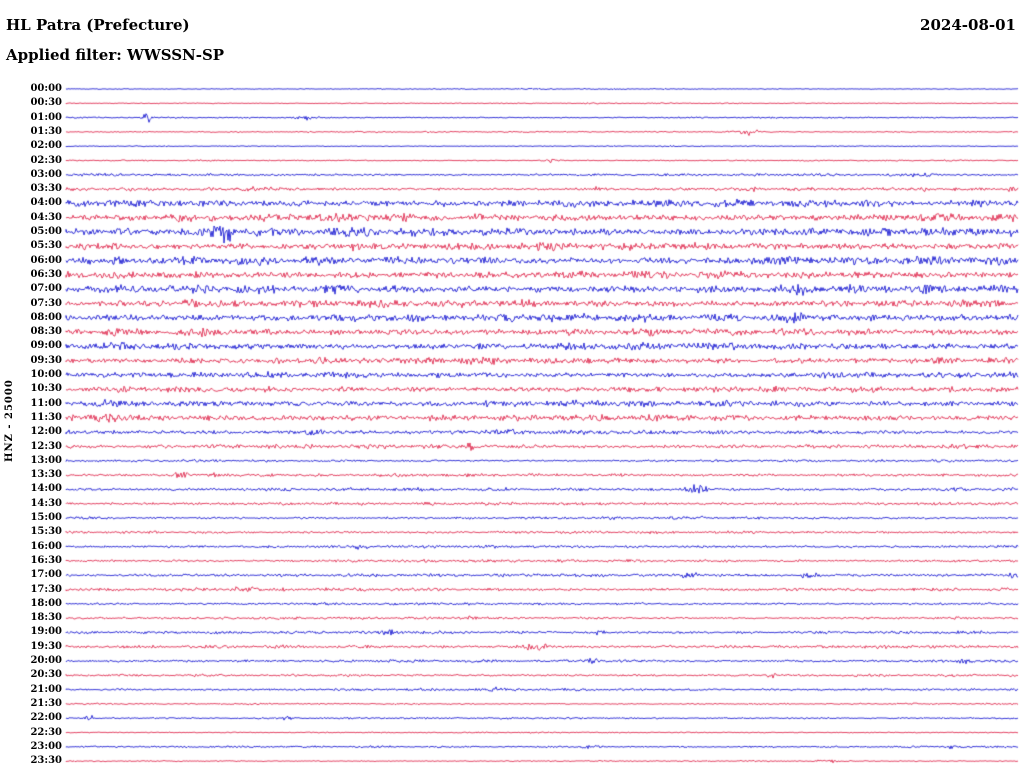 The width and height of the screenshot is (1024, 780). I want to click on time-label: 11:30, so click(46, 417).